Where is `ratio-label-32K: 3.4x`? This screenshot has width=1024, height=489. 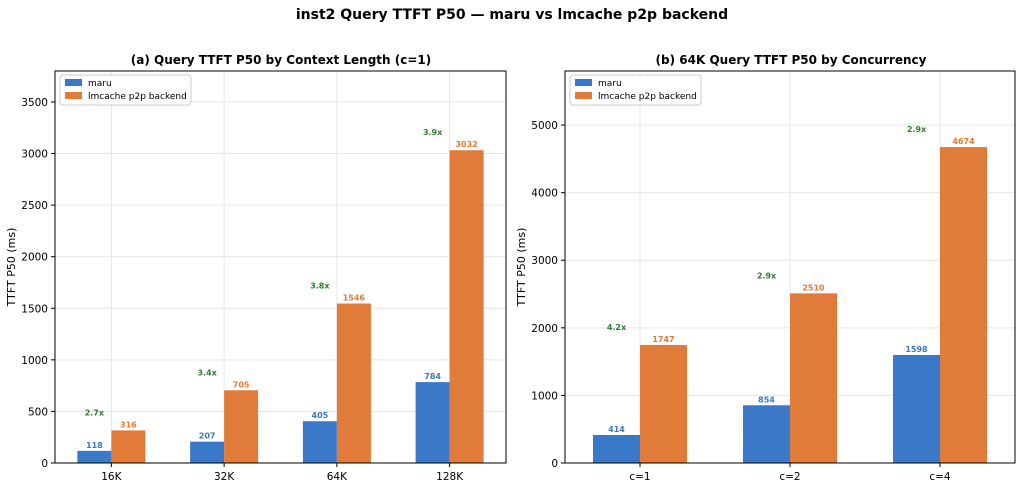 ratio-label-32K: 3.4x is located at coordinates (207, 372).